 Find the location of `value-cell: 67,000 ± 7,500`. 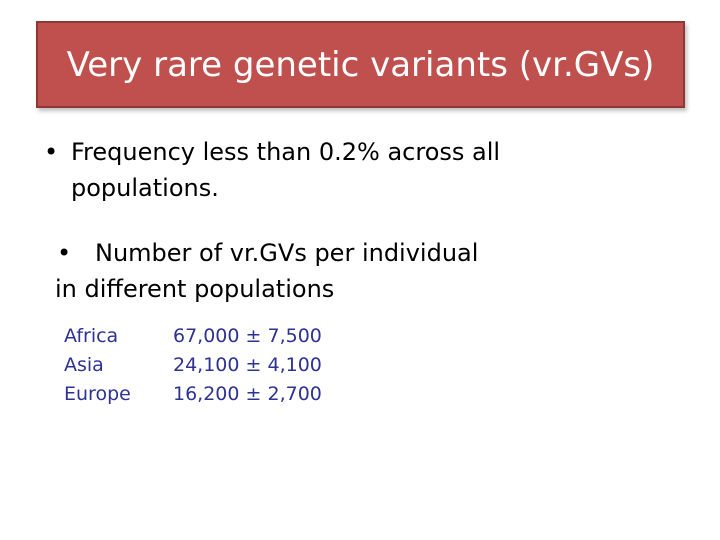

value-cell: 67,000 ± 7,500 is located at coordinates (247, 336).